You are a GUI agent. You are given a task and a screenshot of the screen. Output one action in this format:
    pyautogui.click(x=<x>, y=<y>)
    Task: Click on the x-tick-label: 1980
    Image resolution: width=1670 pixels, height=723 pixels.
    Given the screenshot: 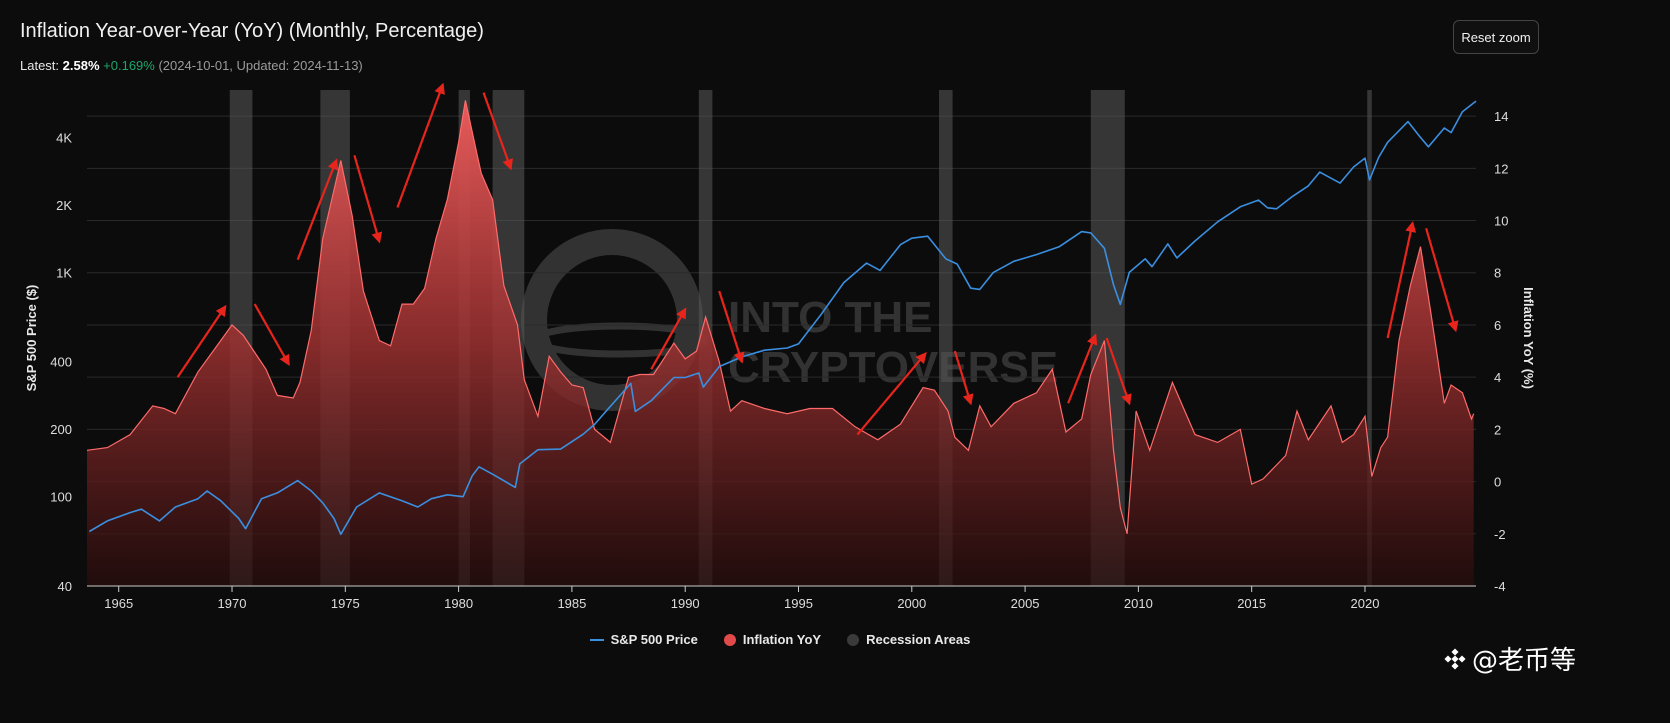 What is the action you would take?
    pyautogui.click(x=458, y=603)
    